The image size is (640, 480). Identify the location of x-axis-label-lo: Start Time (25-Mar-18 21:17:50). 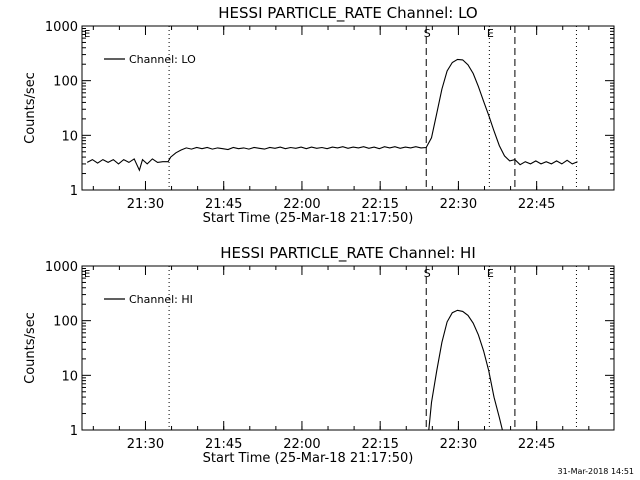
(308, 218).